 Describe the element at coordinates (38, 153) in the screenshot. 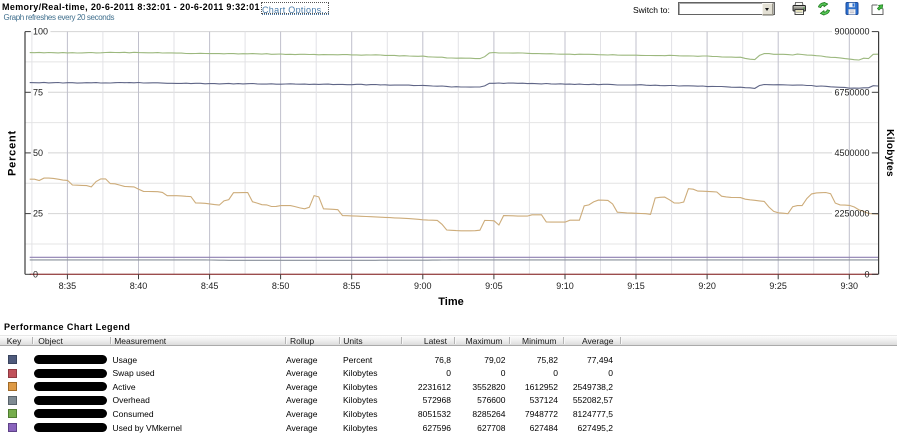

I see `svg-text: 50` at that location.